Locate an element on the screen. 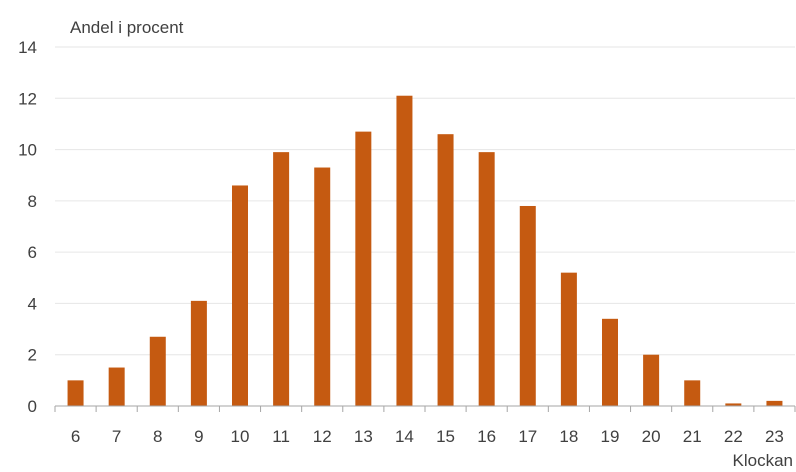 This screenshot has height=472, width=796. x-axis-title: Klockan is located at coordinates (763, 460).